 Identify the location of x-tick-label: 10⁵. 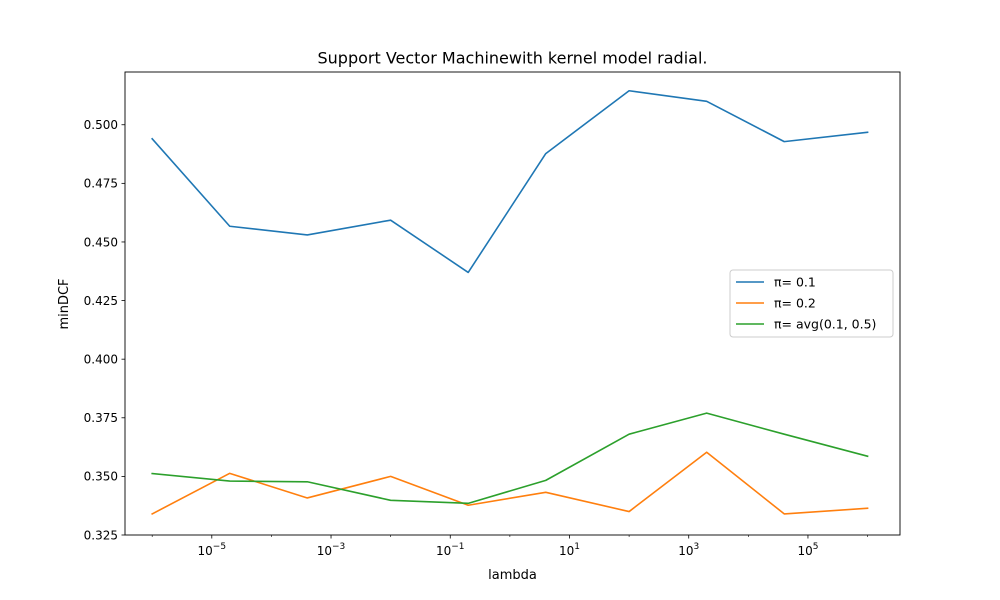
(807, 550).